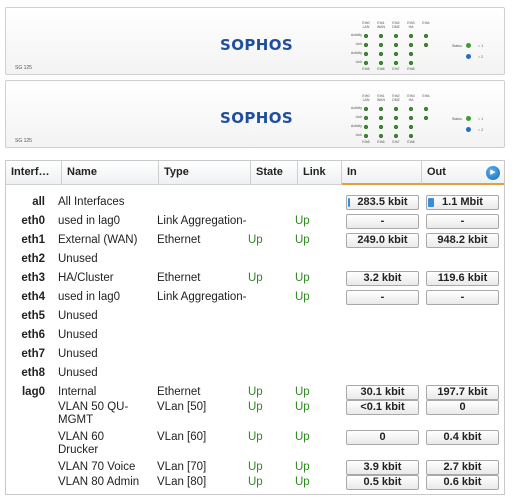  I want to click on interface-name: VLAN 60 Drucker, so click(81, 443).